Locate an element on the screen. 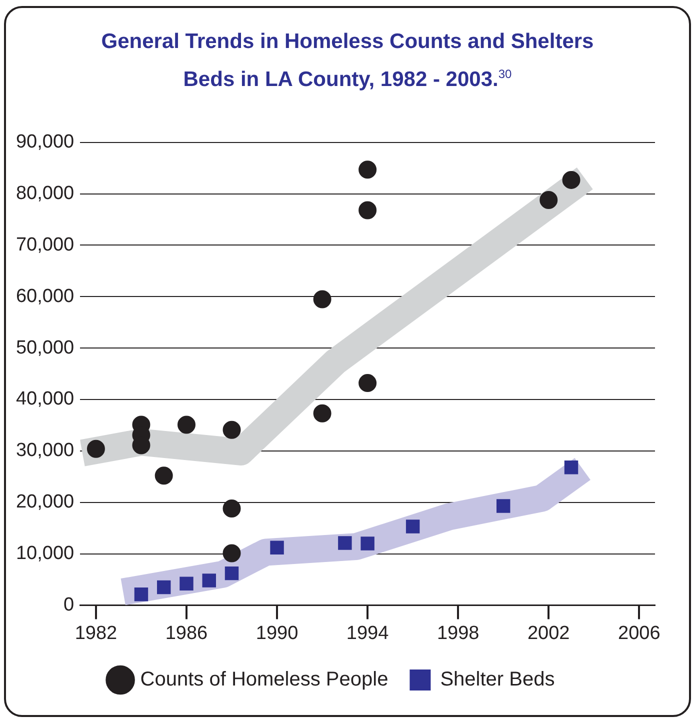 The height and width of the screenshot is (719, 695). x-tick-label: 1994 is located at coordinates (368, 633).